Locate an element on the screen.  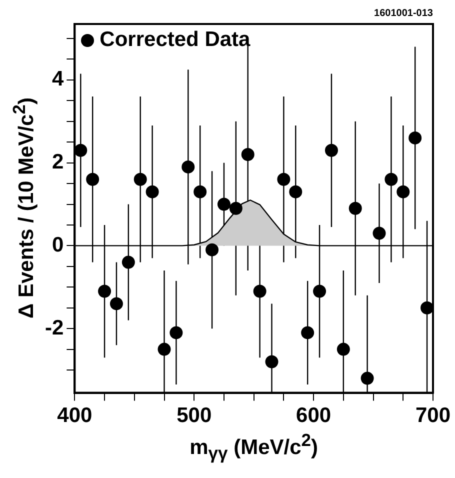
x-tick-label: 400 is located at coordinates (74, 416).